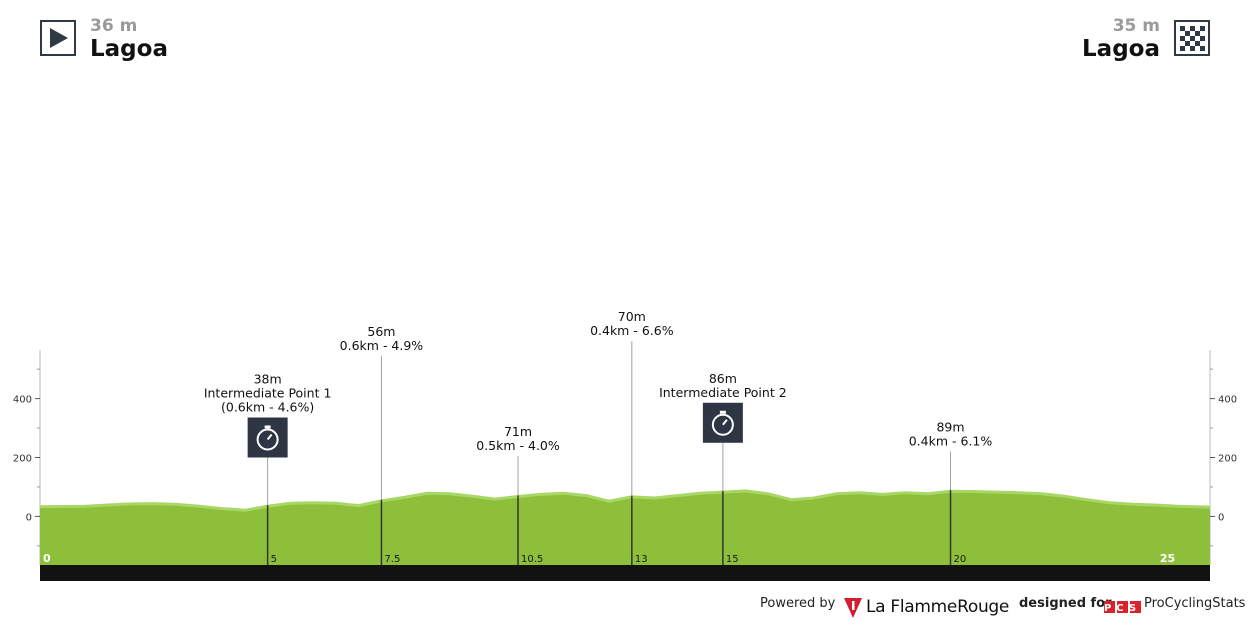  I want to click on y-tick-label-left: 0, so click(29, 517).